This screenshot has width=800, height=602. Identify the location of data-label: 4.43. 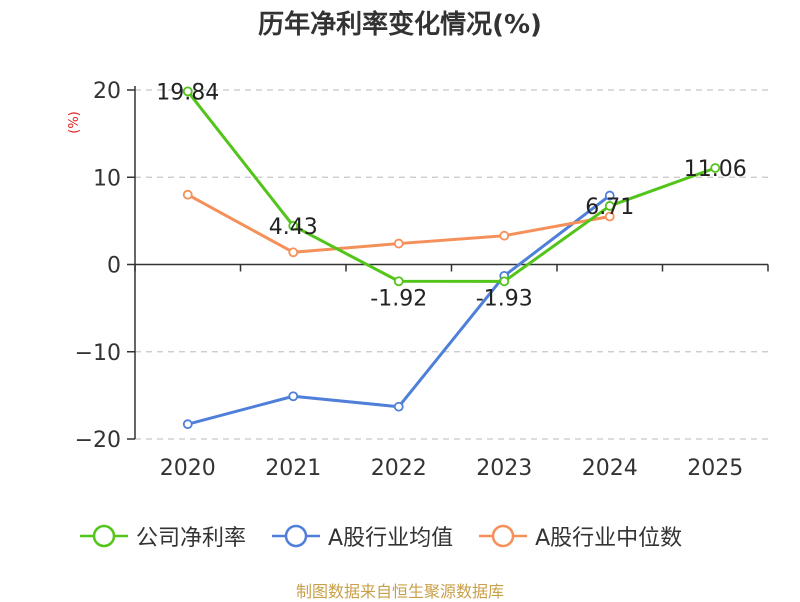
(293, 227).